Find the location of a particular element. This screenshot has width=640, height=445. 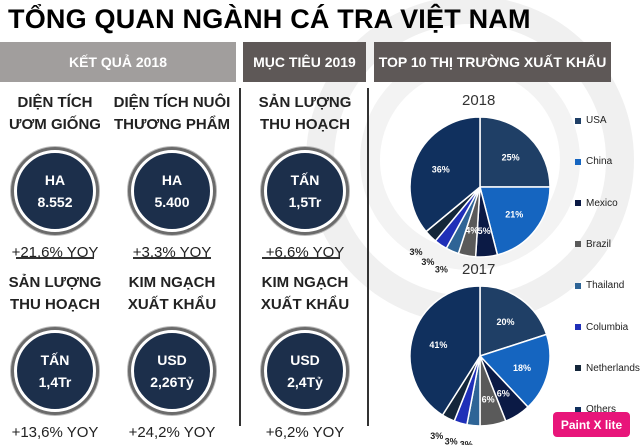

metric-yoy: +6,6% YOY is located at coordinates (305, 252).